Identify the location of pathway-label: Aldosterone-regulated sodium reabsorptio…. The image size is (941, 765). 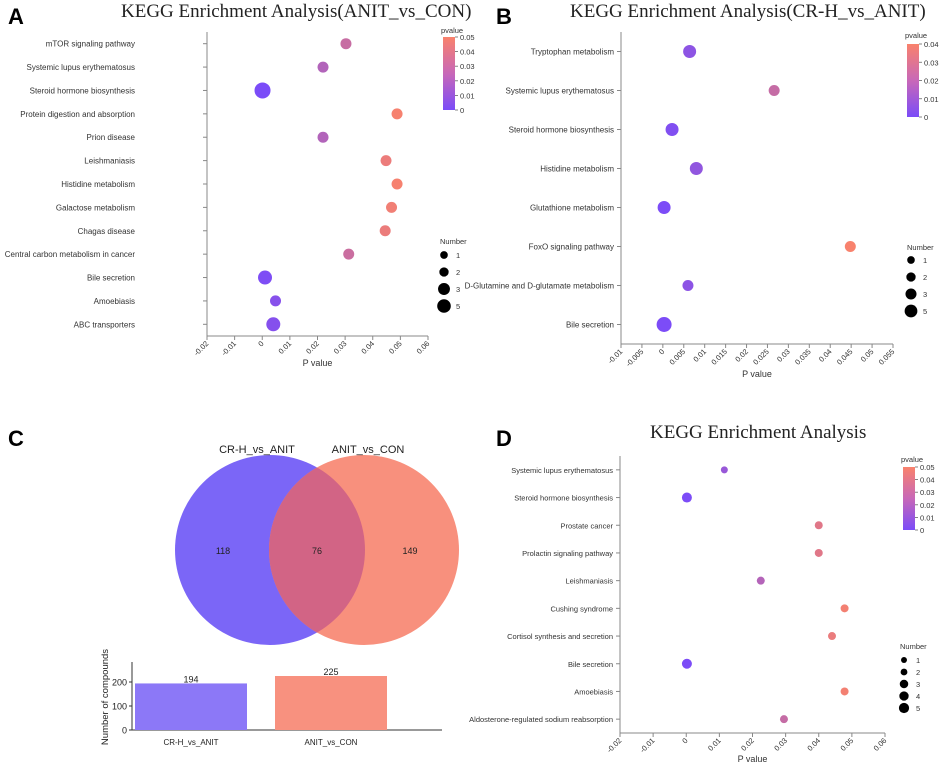
(541, 719).